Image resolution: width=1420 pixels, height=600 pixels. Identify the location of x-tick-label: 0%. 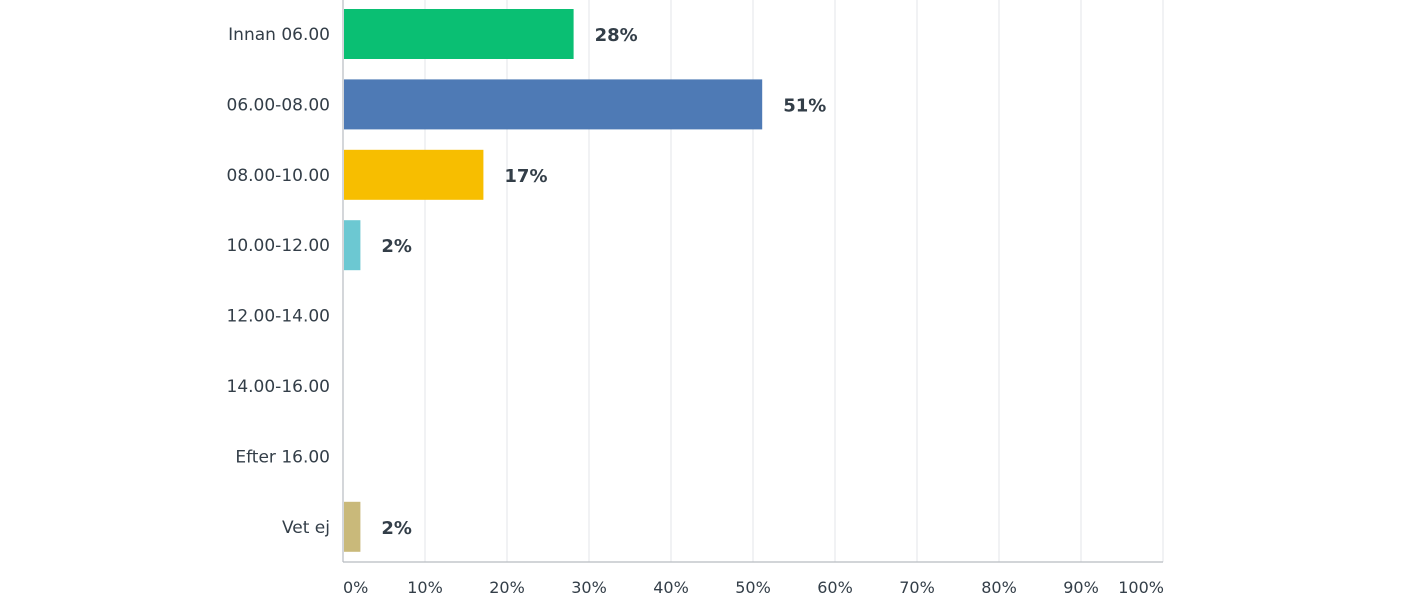
(355, 587).